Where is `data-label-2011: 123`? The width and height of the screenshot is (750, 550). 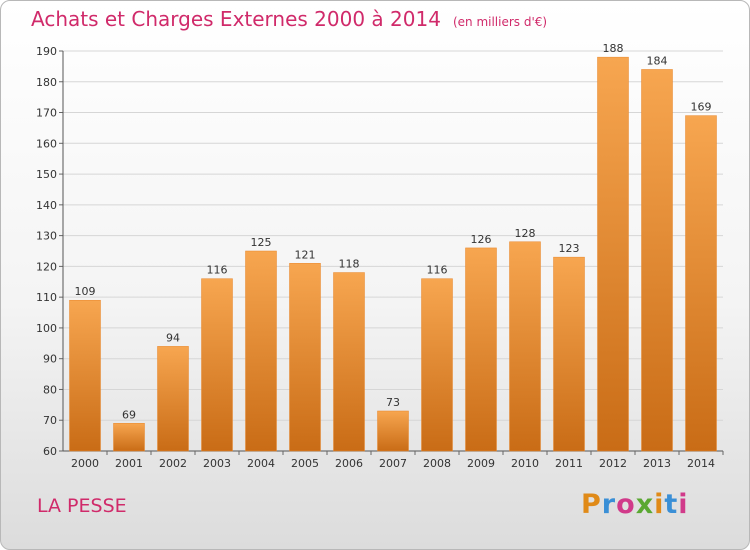 data-label-2011: 123 is located at coordinates (569, 248).